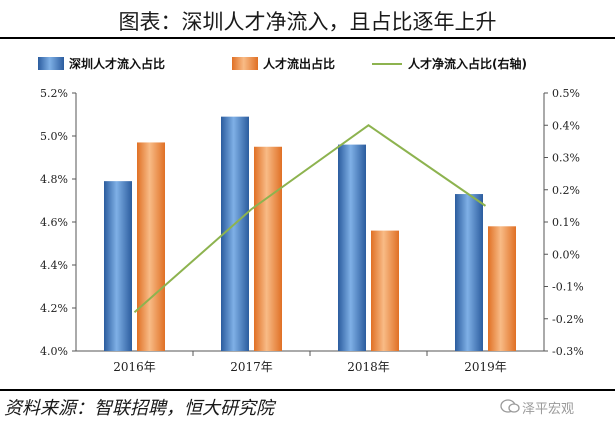  Describe the element at coordinates (139, 408) in the screenshot. I see `source-note: 资料来源：智联招聘，恒大研究院` at that location.